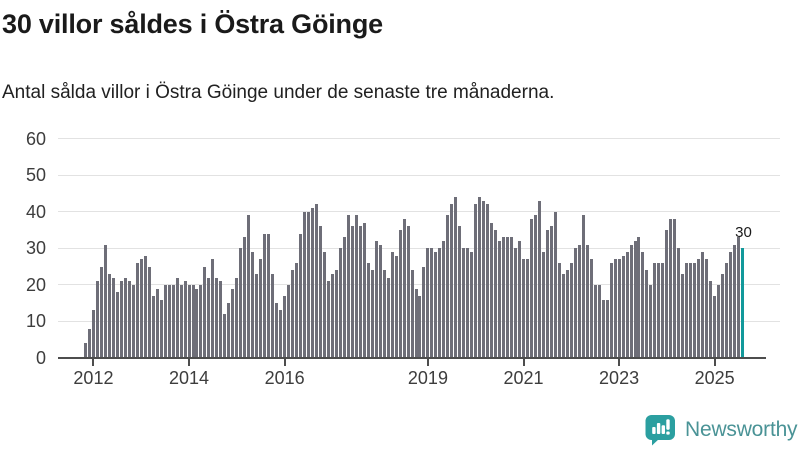 The height and width of the screenshot is (450, 800). What do you see at coordinates (400, 24) in the screenshot?
I see `chart-header: 30 villor såldes i Östra Göinge` at bounding box center [400, 24].